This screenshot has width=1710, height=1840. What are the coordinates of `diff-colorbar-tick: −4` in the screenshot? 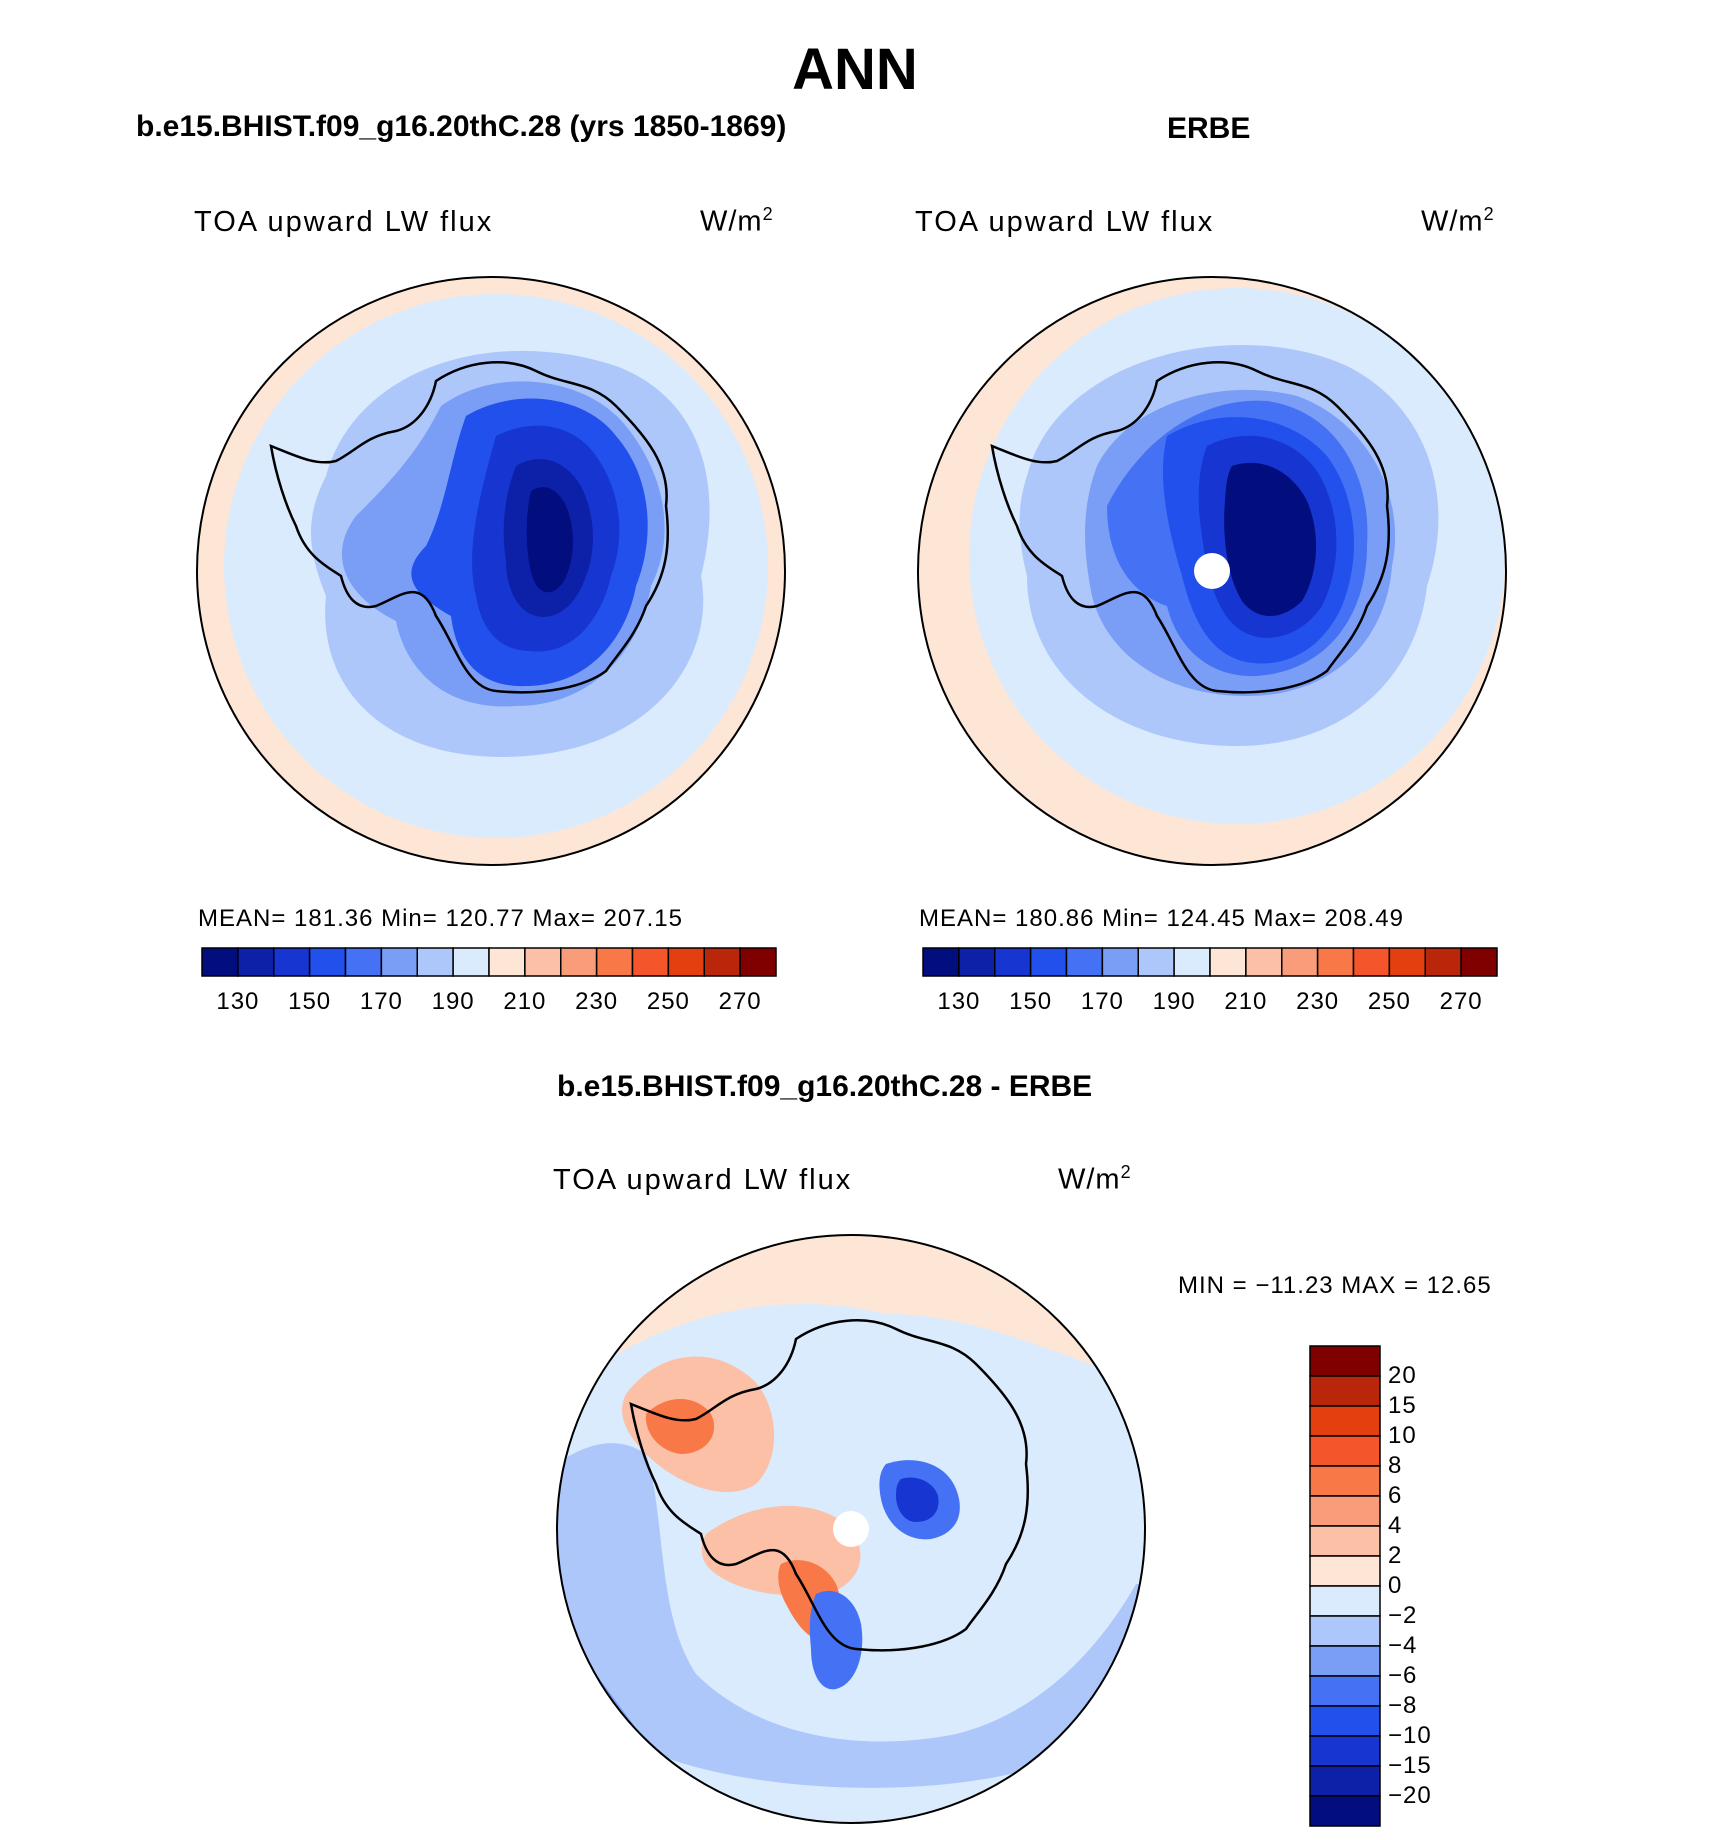 It's located at (1403, 1645).